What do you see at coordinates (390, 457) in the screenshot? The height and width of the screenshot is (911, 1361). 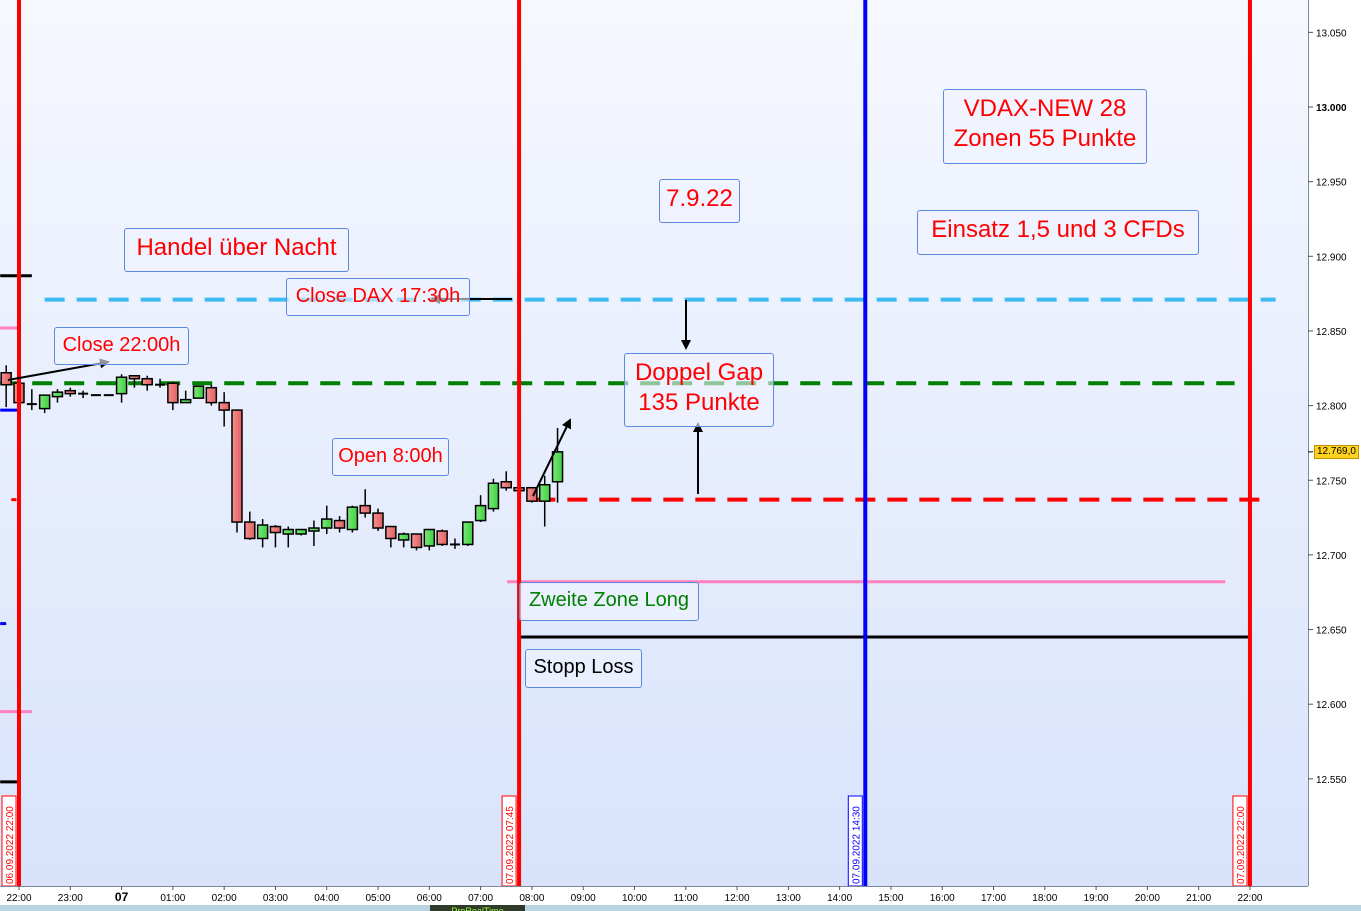 I see `note-open-8: Open 8:00h` at bounding box center [390, 457].